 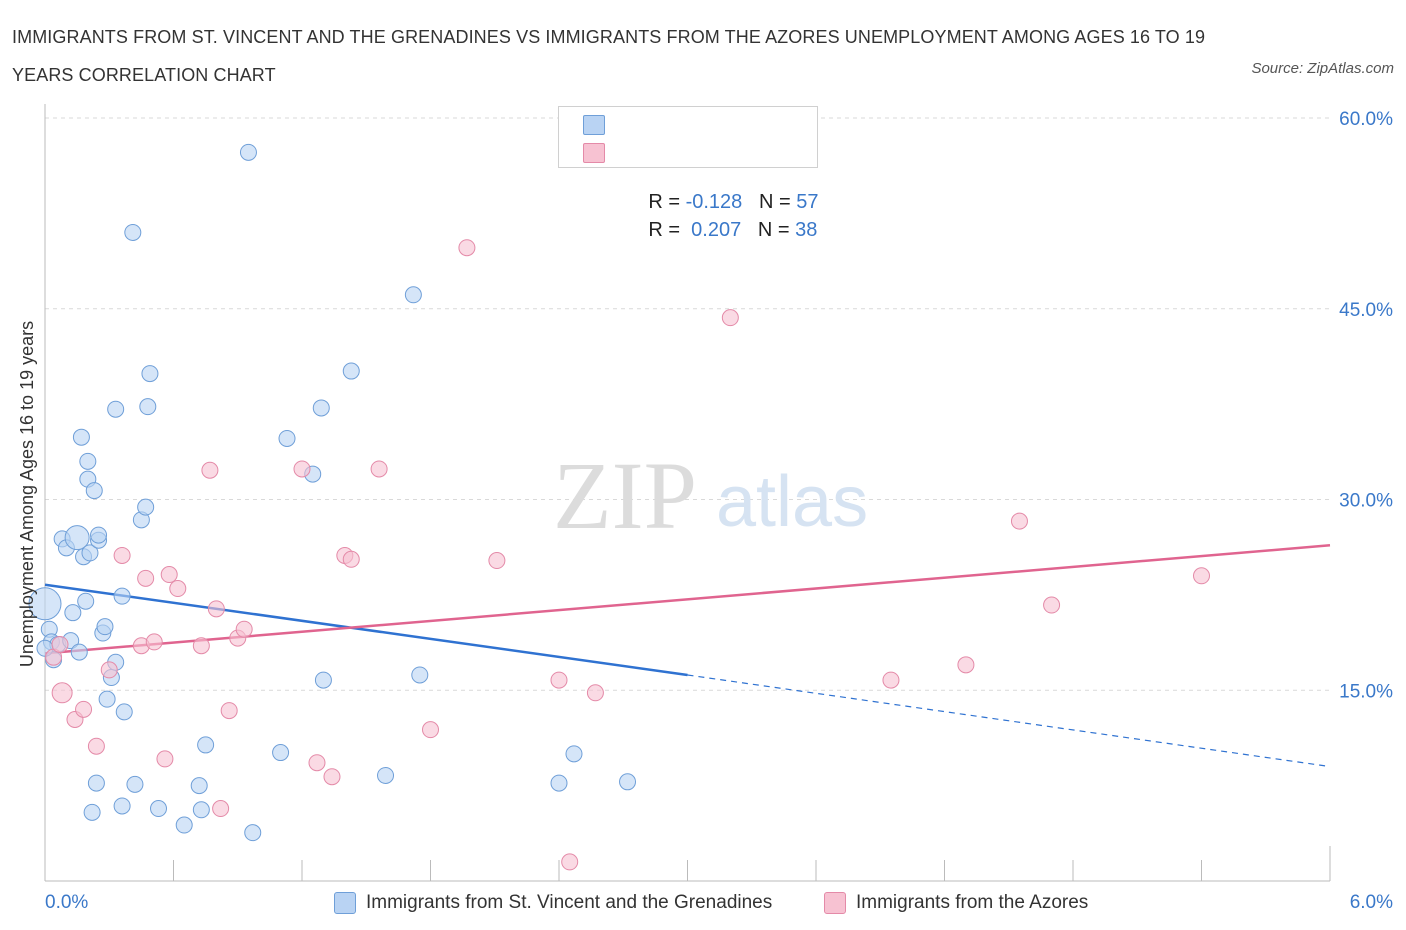 I want to click on legend: R = -0.128 N = 57 R = 0.207 N = 38, so click(x=688, y=173).